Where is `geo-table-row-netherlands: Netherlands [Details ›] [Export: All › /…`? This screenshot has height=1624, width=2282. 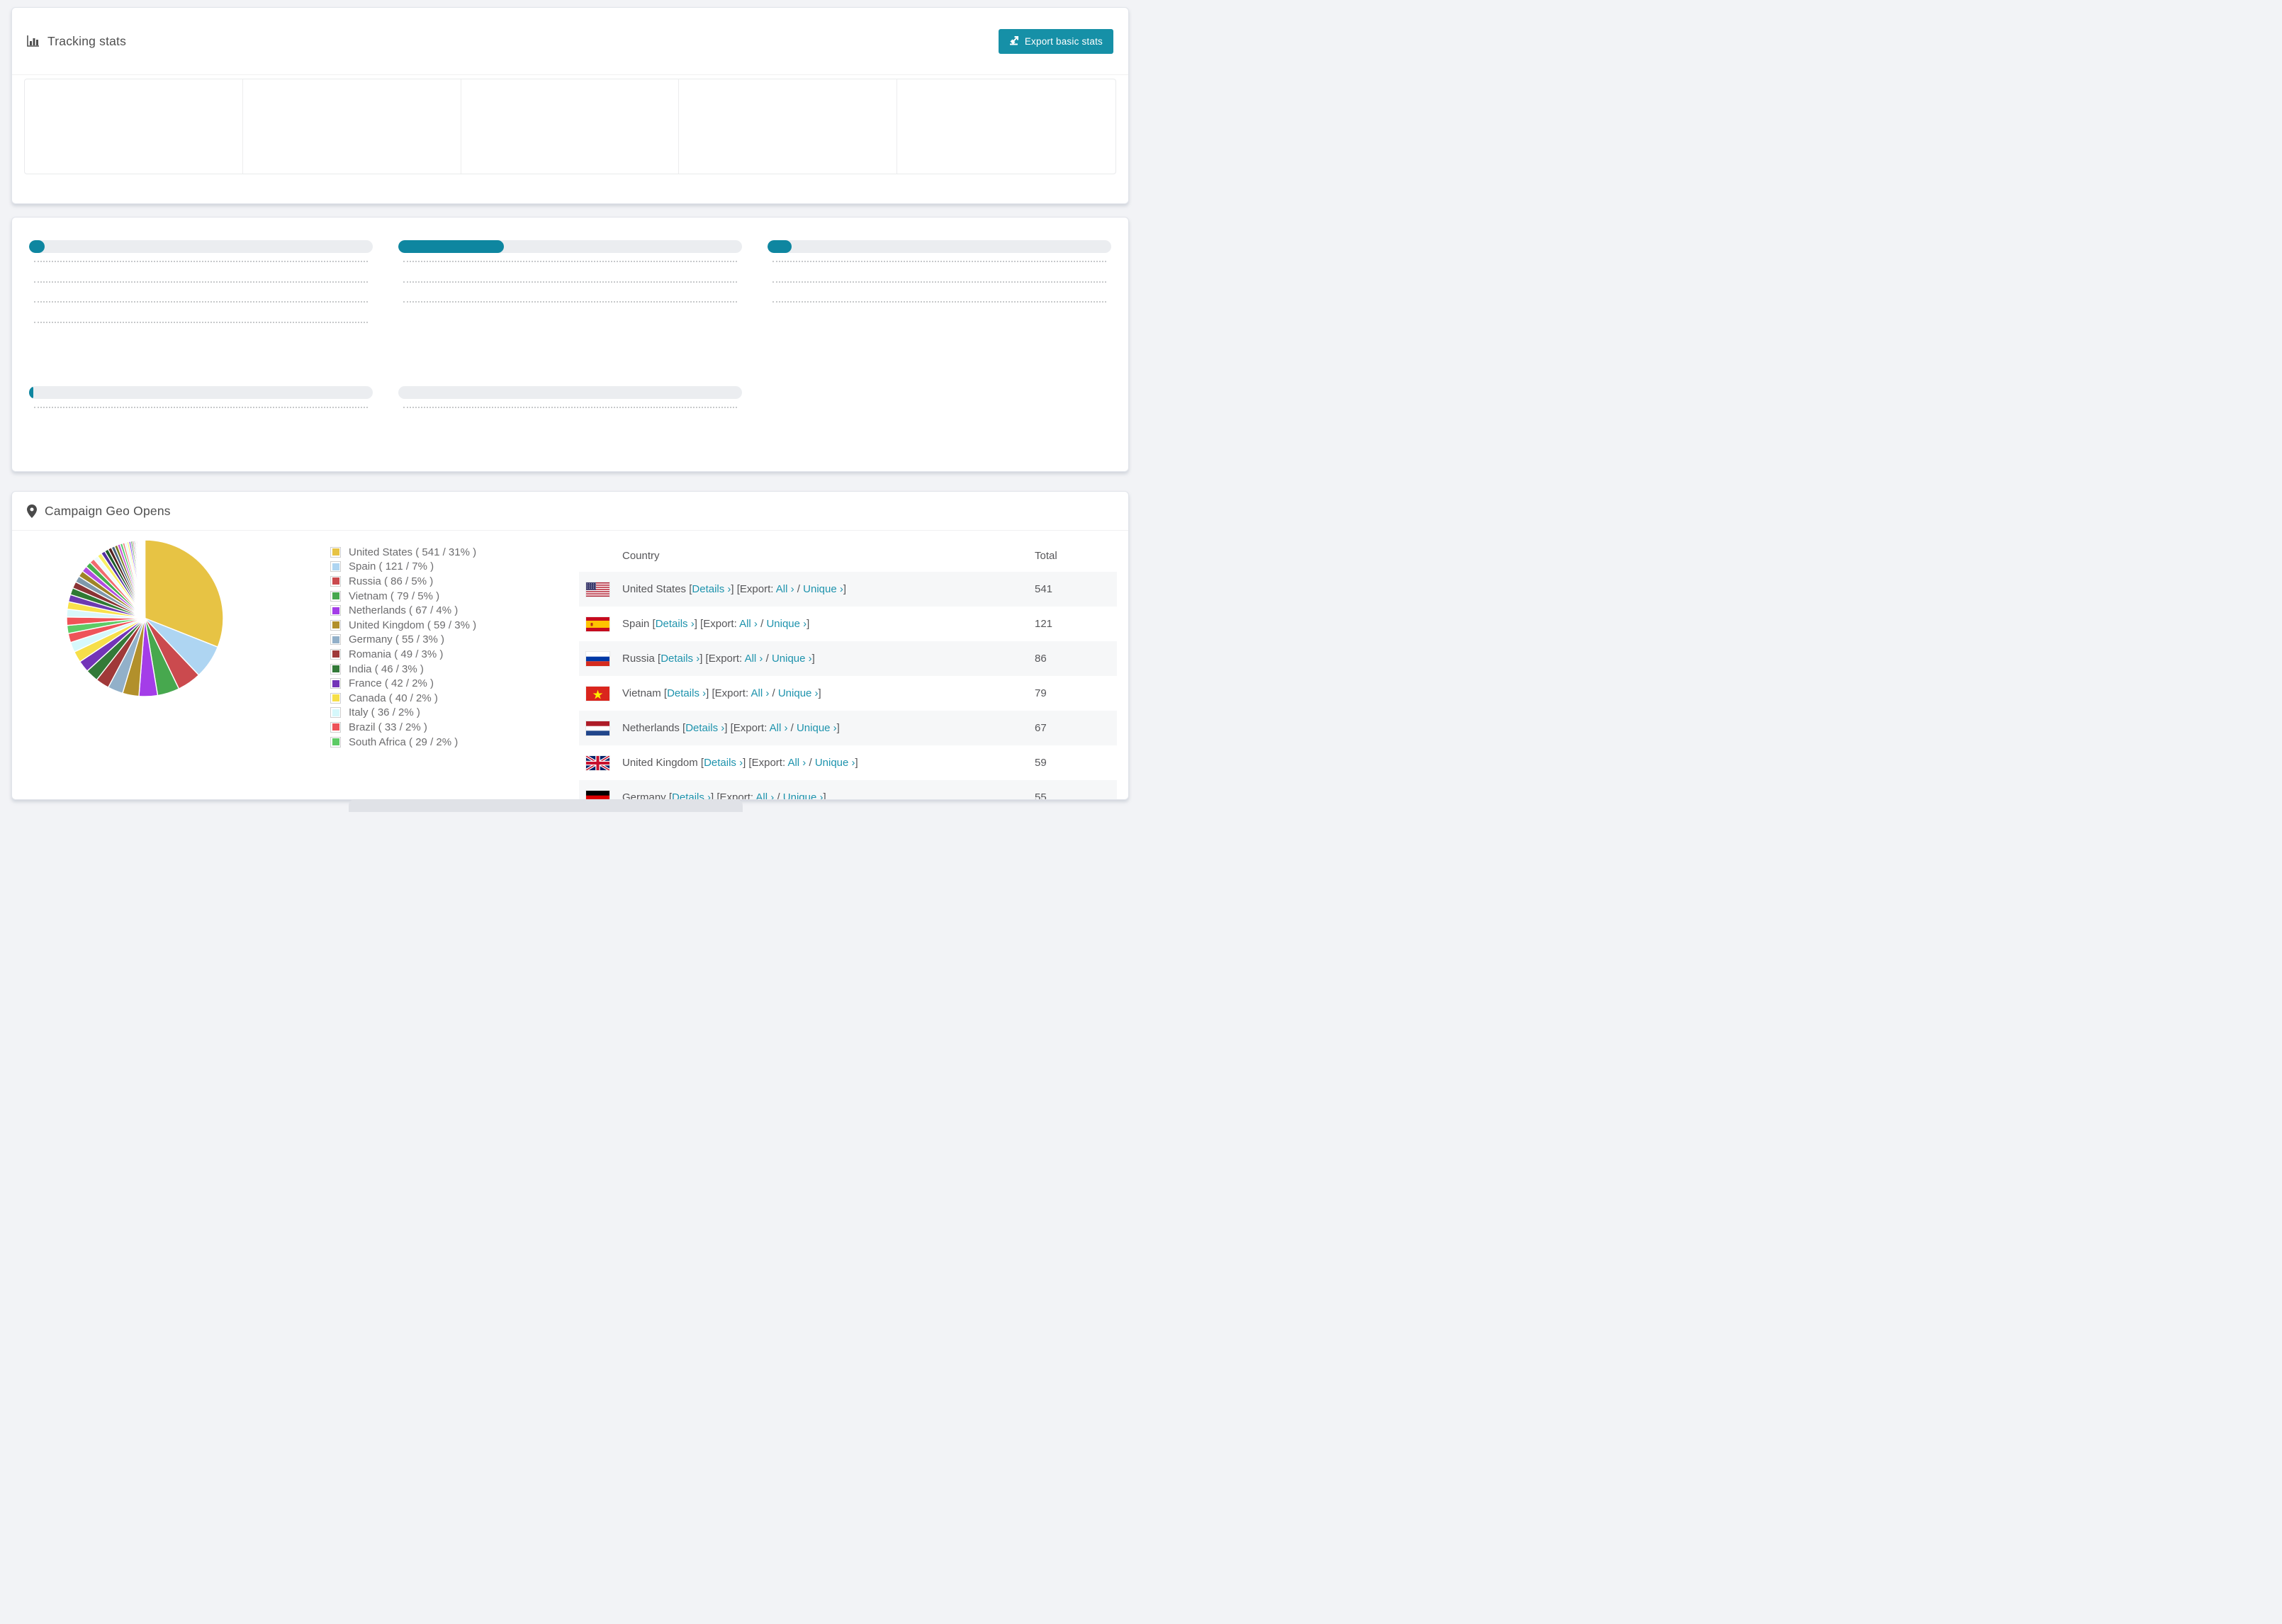 geo-table-row-netherlands: Netherlands [Details ›] [Export: All › /… is located at coordinates (848, 728).